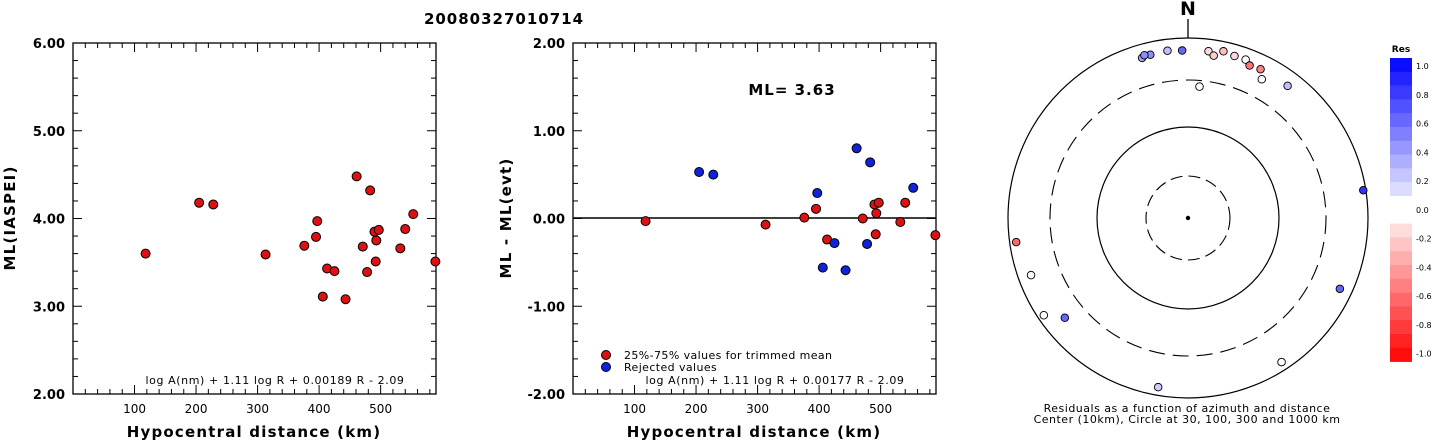  What do you see at coordinates (319, 409) in the screenshot?
I see `panel1-xtick-label: 400` at bounding box center [319, 409].